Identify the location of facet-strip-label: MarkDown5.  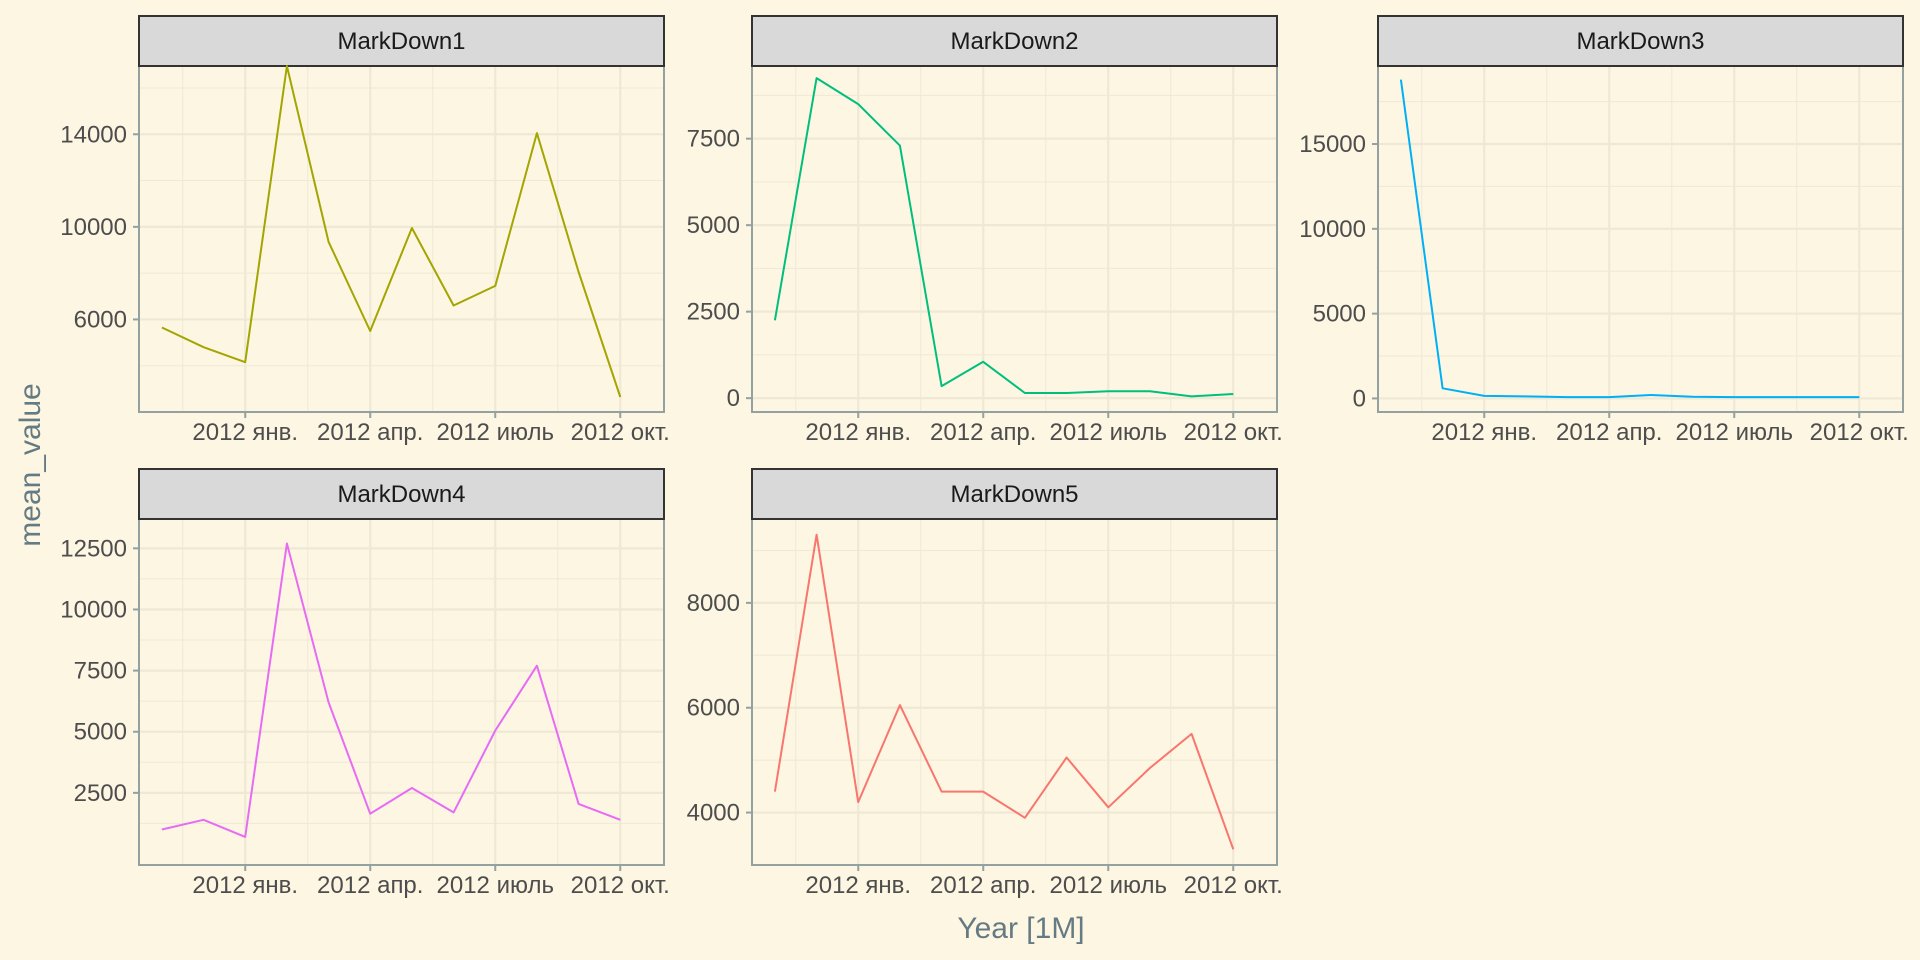
(1014, 494).